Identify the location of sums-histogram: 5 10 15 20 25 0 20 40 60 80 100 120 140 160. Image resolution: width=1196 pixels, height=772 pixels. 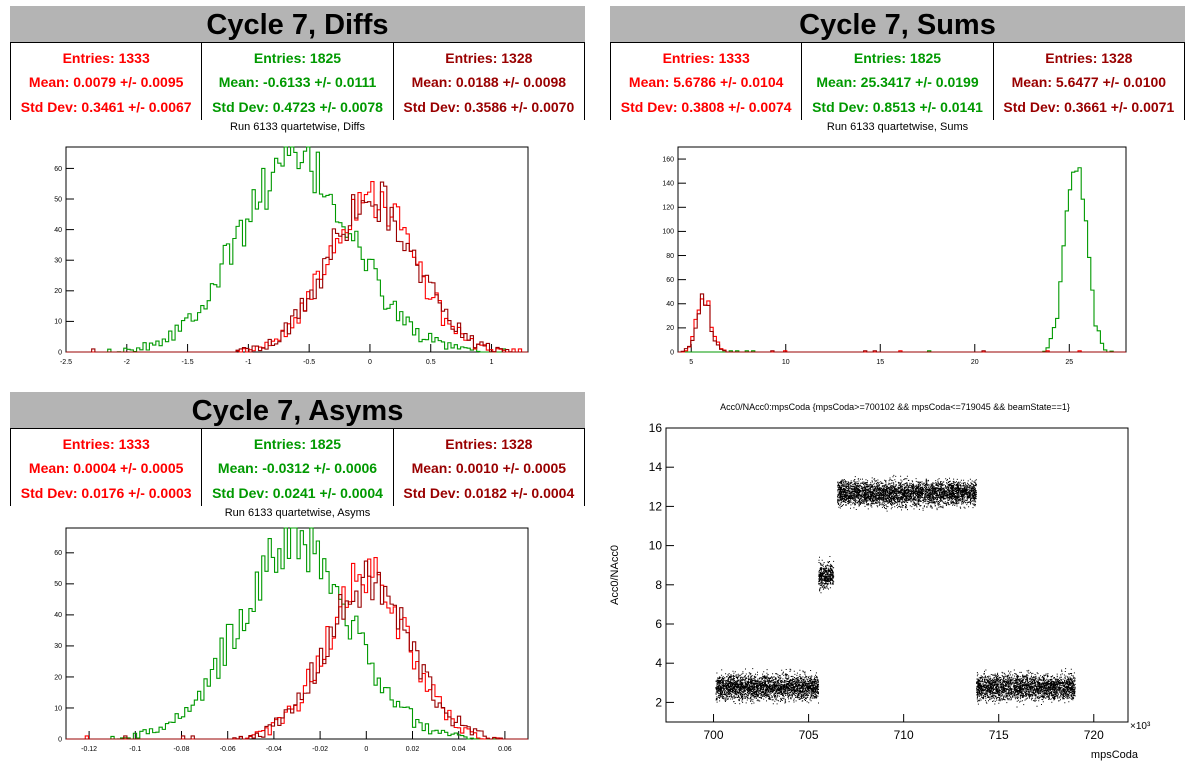
(894, 256).